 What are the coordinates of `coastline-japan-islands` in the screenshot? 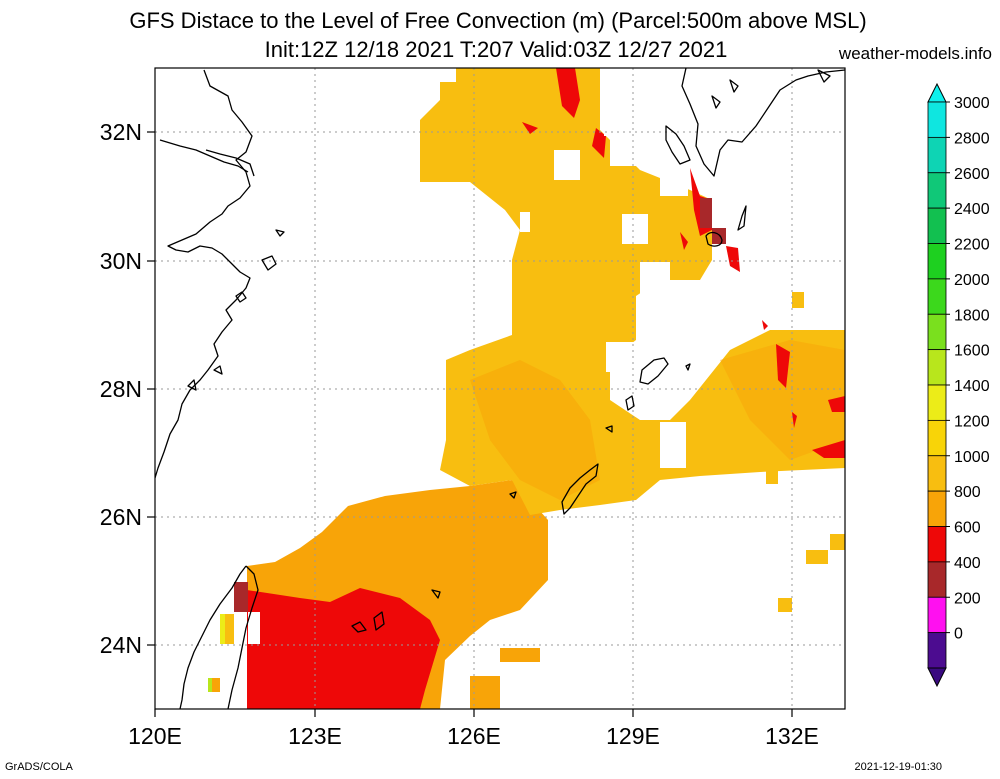 It's located at (771, 150).